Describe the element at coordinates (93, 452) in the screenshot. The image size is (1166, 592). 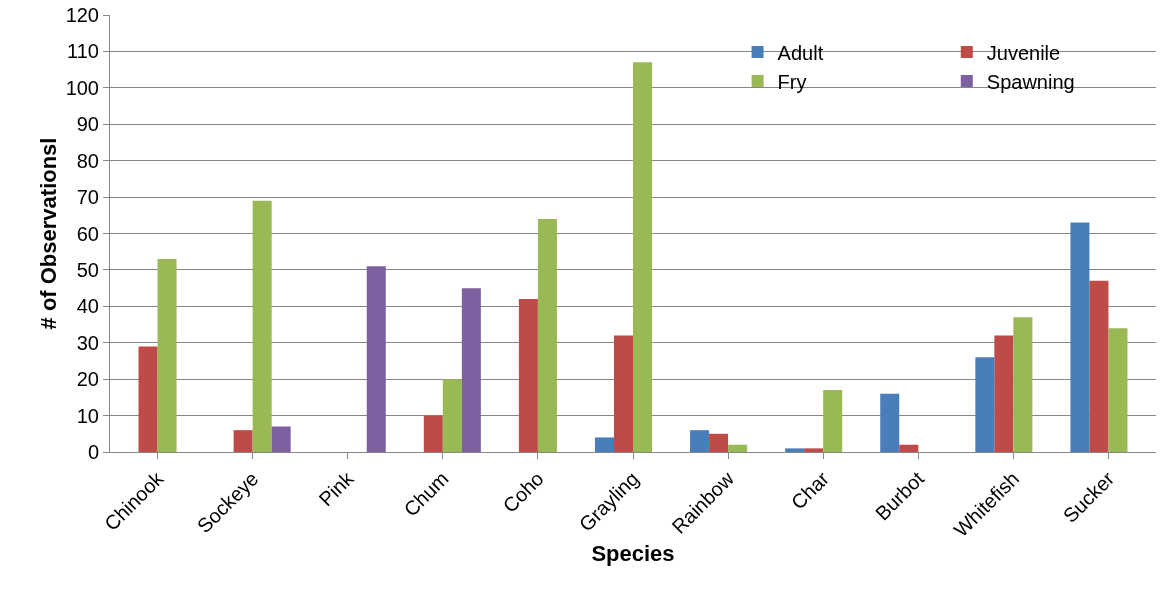
I see `y-tick-label: 0` at that location.